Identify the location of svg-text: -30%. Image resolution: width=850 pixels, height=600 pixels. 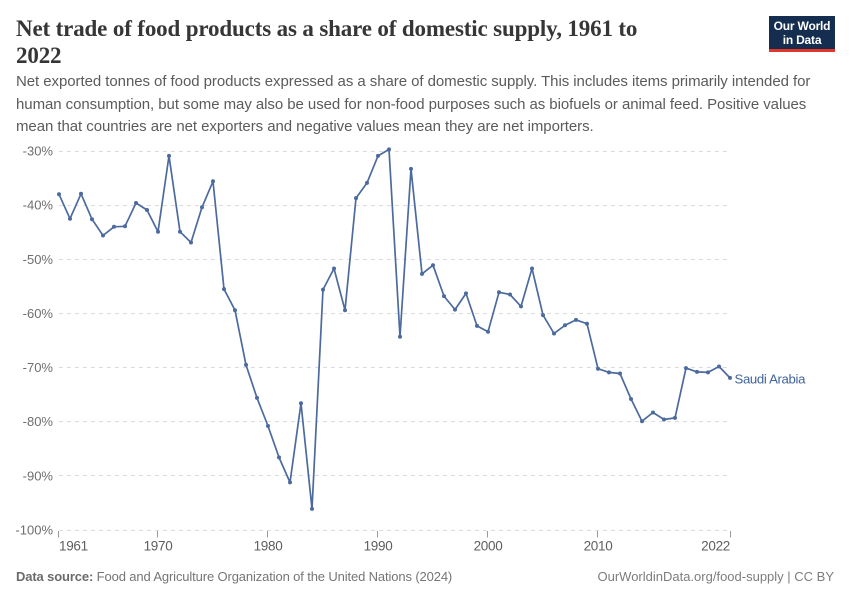
(38, 151).